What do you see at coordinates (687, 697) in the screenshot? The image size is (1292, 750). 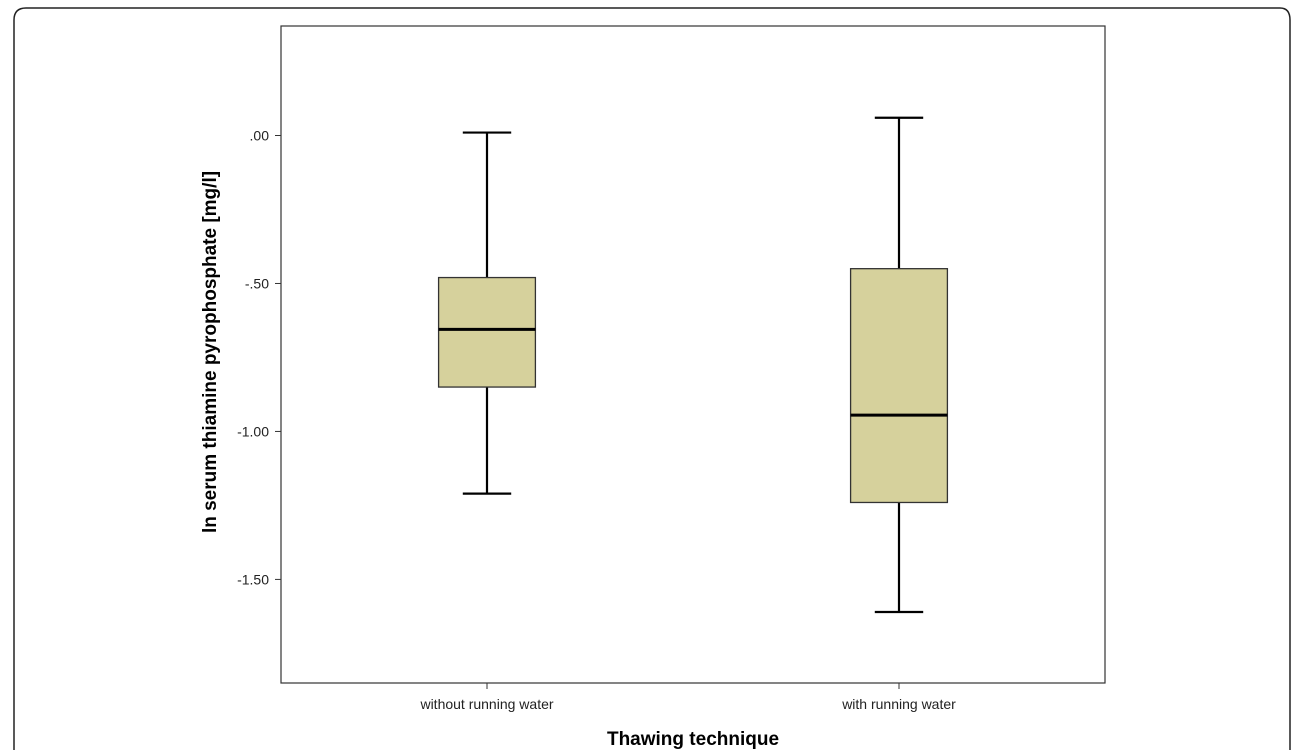 I see `x-axis-ticks: without running water with running water` at bounding box center [687, 697].